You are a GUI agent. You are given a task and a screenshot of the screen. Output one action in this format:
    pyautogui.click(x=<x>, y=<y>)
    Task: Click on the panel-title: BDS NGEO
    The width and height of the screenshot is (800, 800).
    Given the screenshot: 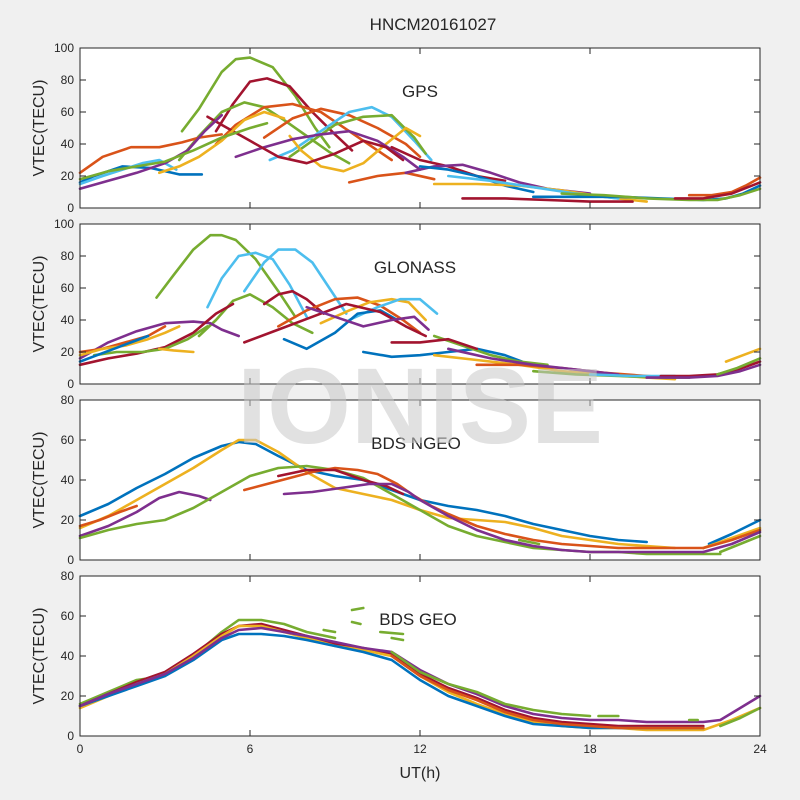 What is the action you would take?
    pyautogui.click(x=416, y=443)
    